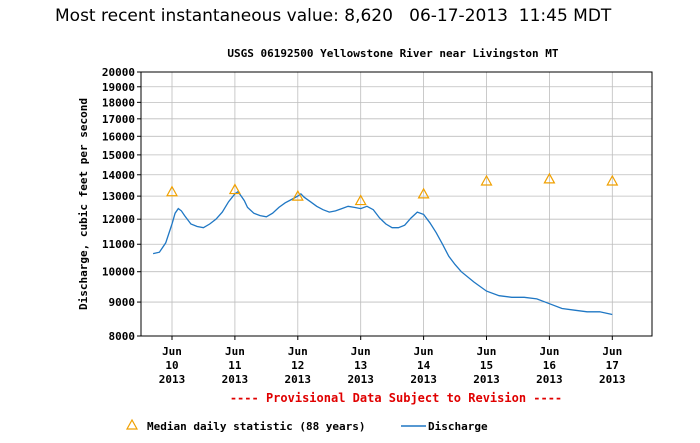  I want to click on x-tick-day: 17, so click(612, 365).